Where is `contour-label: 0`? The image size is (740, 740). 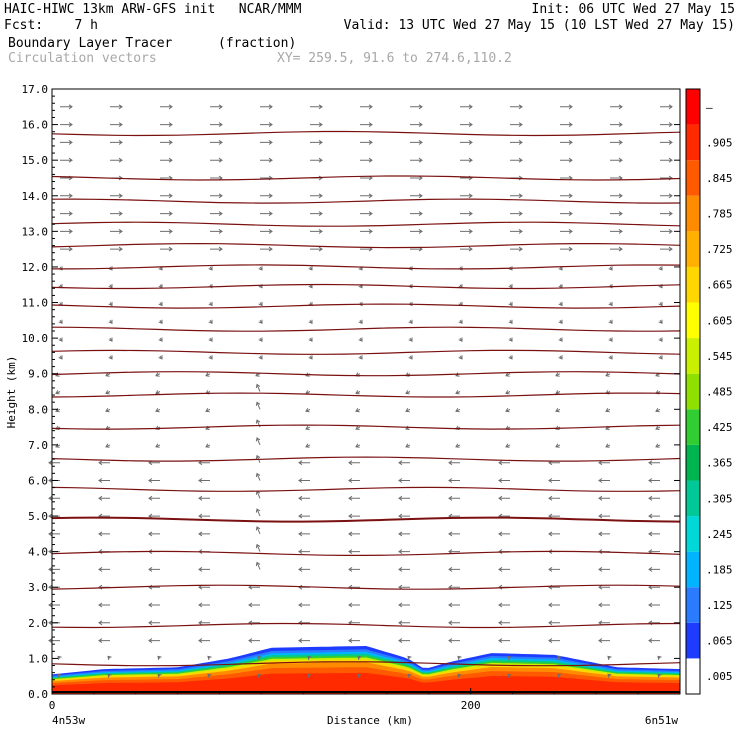
contour-label: 0 is located at coordinates (232, 1).